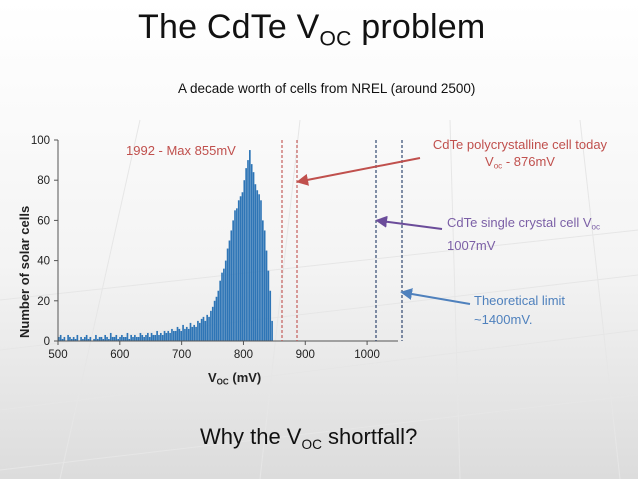 This screenshot has width=638, height=479. What do you see at coordinates (43, 221) in the screenshot?
I see `y-tick-label: 60` at bounding box center [43, 221].